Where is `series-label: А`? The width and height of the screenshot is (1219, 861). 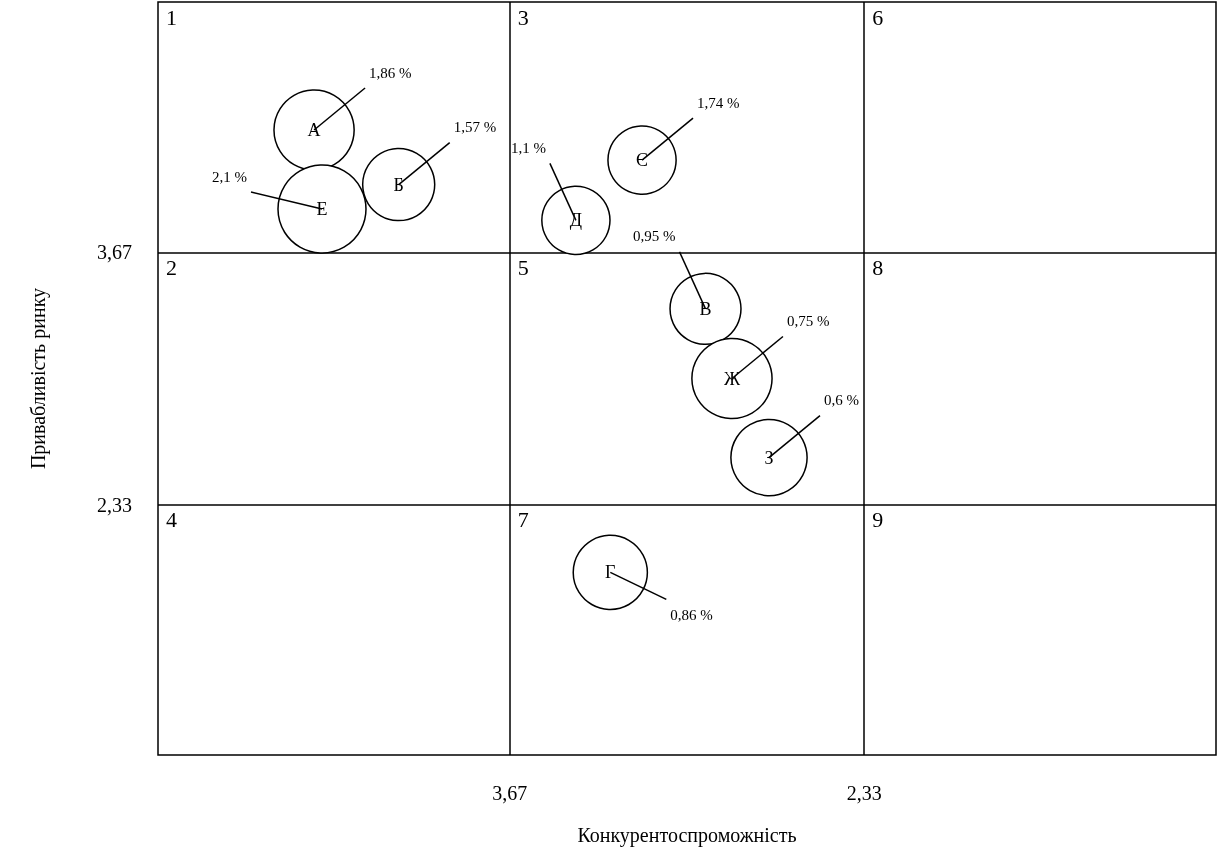 series-label: А is located at coordinates (314, 130).